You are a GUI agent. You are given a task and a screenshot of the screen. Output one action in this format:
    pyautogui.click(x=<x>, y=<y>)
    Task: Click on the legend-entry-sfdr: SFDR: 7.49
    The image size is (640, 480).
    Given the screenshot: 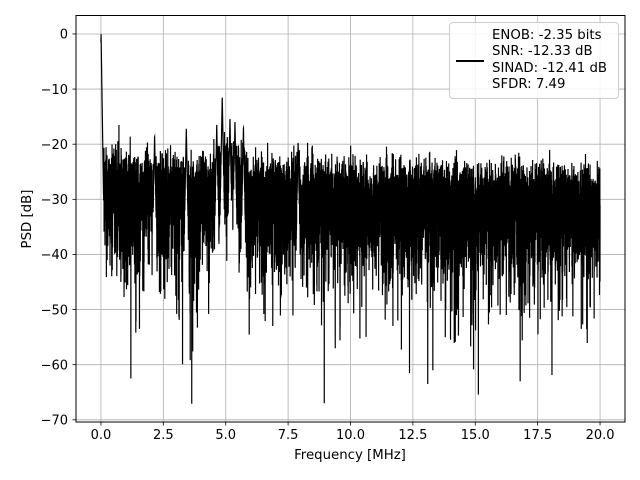 What is the action you would take?
    pyautogui.click(x=529, y=84)
    